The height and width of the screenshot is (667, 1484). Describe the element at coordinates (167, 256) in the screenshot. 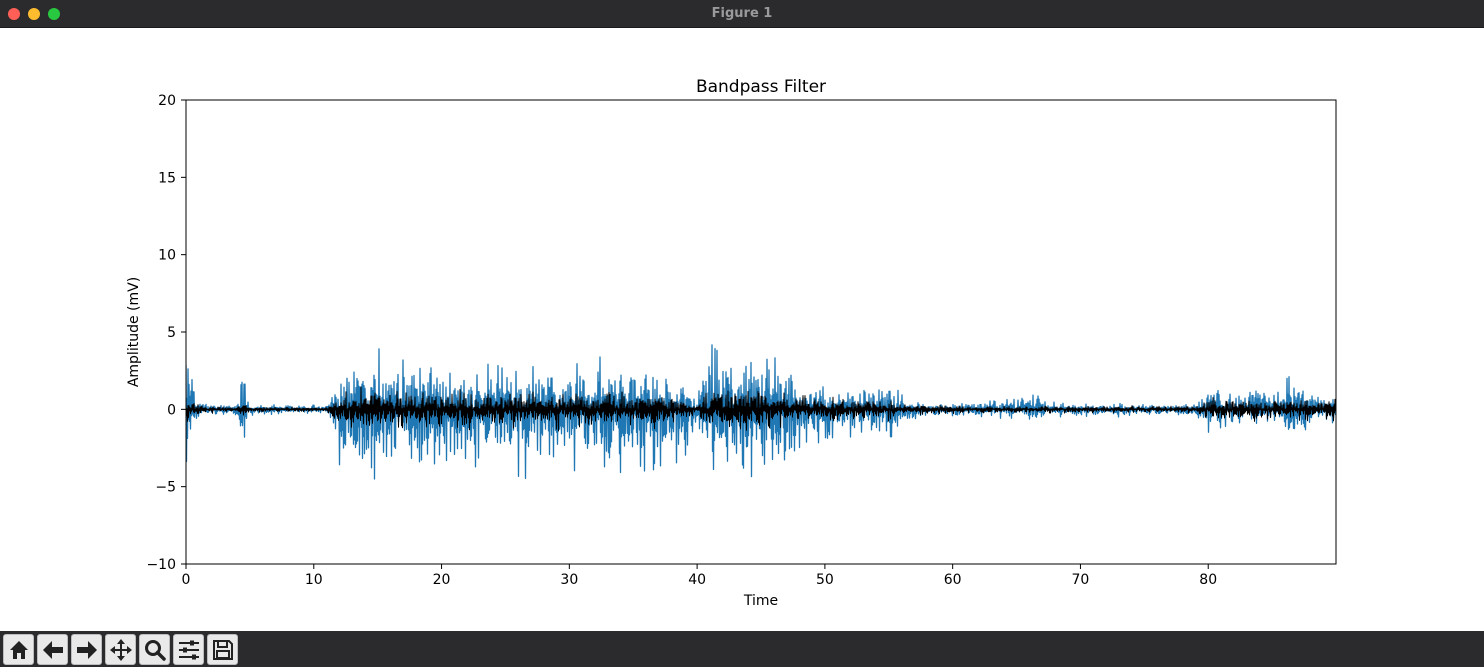

I see `y-tick-label: 10` at that location.